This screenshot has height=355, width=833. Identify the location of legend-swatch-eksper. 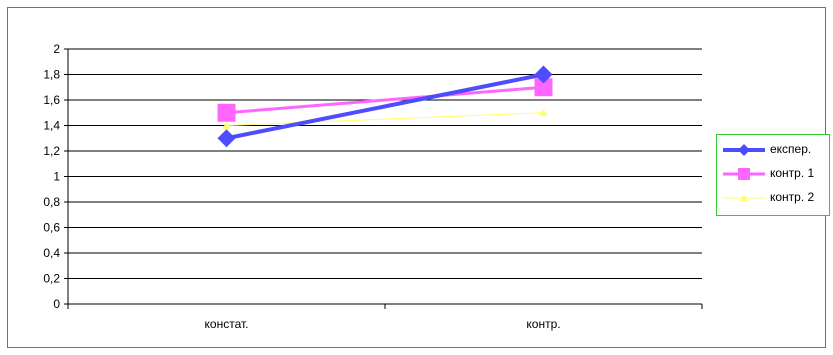
(744, 150).